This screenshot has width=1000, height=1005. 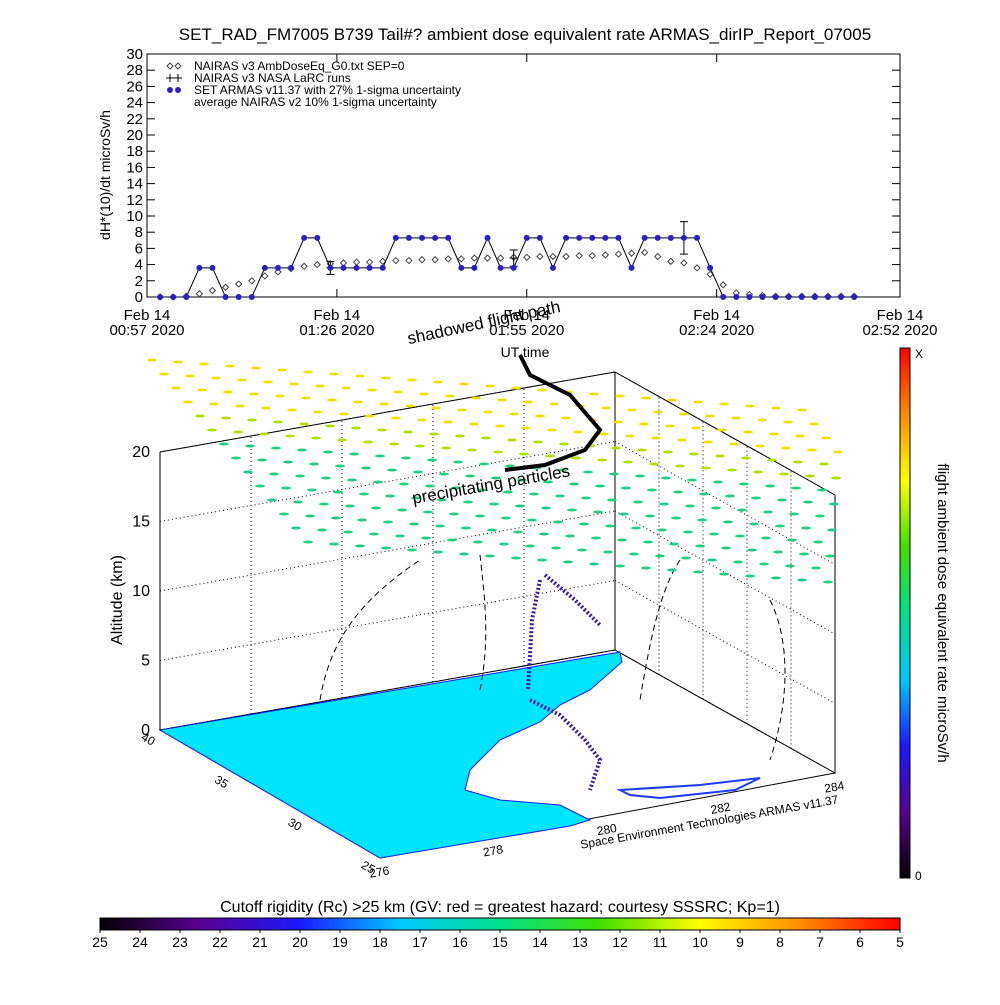 I want to click on z-tick-label: 5, so click(x=145, y=661).